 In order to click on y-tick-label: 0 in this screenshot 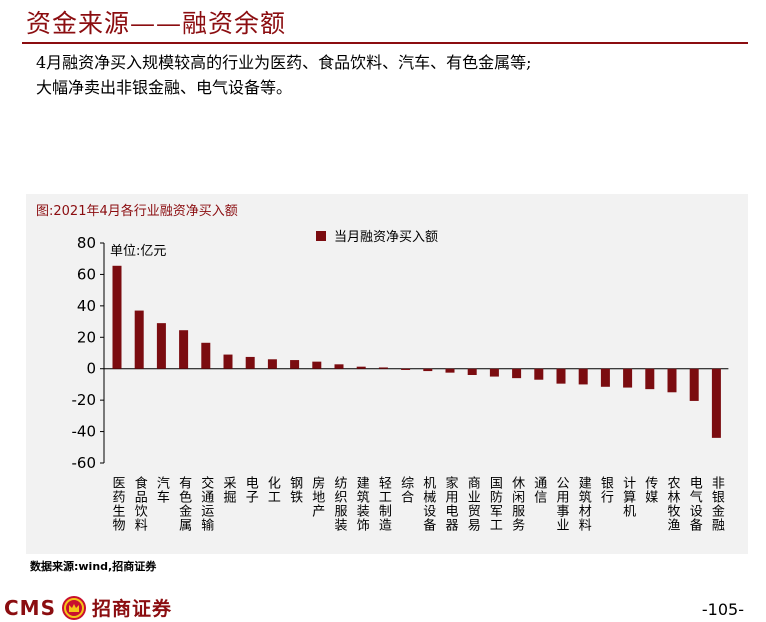, I will do `click(91, 369)`.